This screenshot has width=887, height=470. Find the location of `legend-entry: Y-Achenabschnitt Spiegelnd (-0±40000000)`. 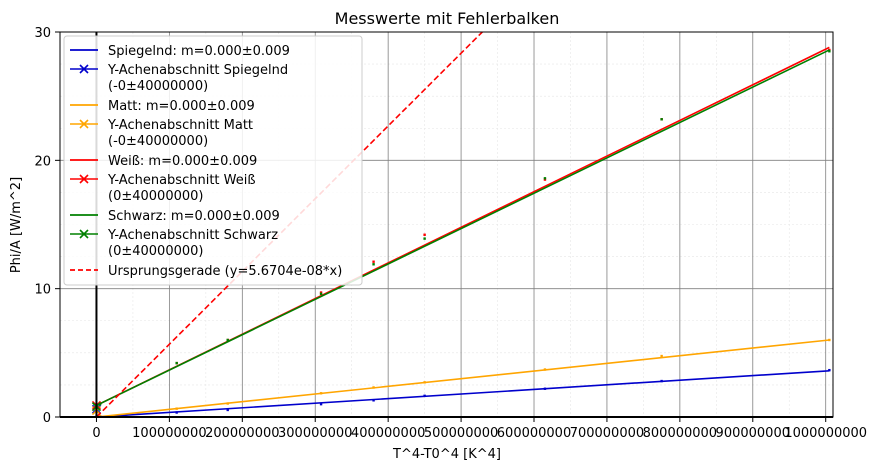

legend-entry: Y-Achenabschnitt Spiegelnd (-0±40000000) is located at coordinates (179, 78).